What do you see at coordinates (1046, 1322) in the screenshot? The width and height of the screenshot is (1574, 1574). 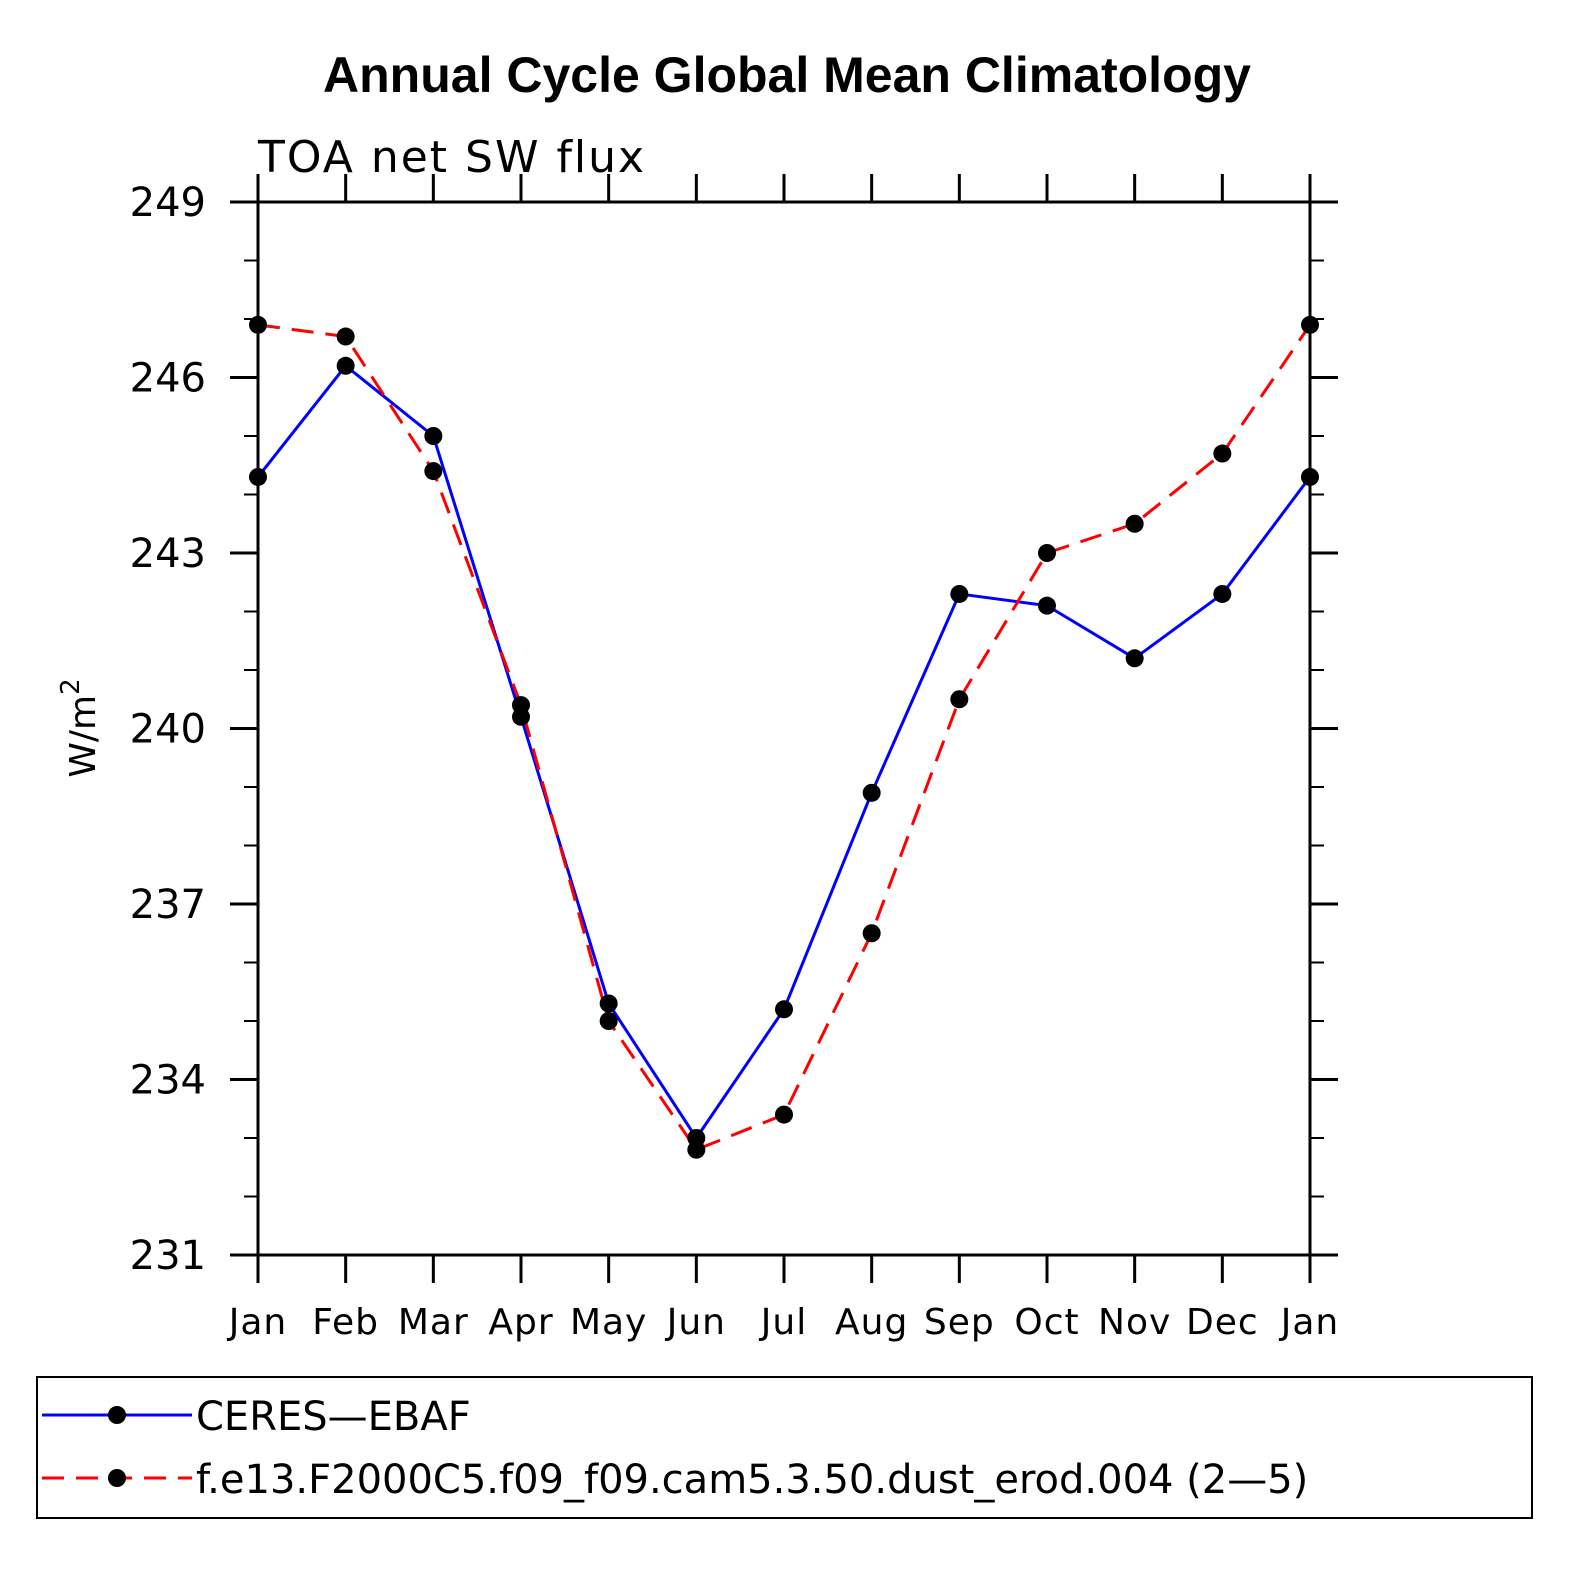 I see `x-tick-label: Oct` at bounding box center [1046, 1322].